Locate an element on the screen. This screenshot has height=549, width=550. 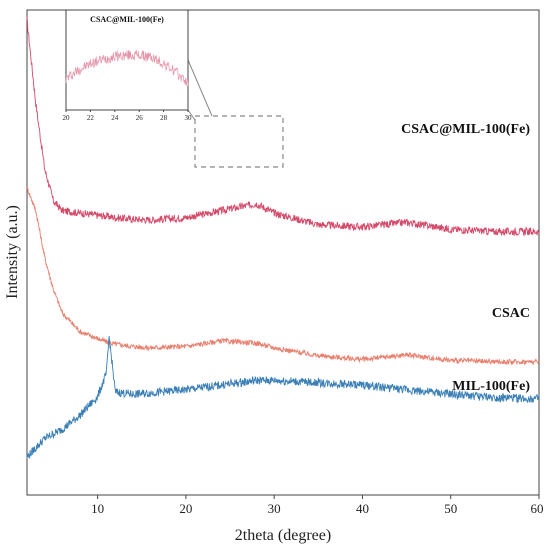
inset-chart: CSAC@MIL-100(Fe) 20 22 24 26 28 30 is located at coordinates (128, 65).